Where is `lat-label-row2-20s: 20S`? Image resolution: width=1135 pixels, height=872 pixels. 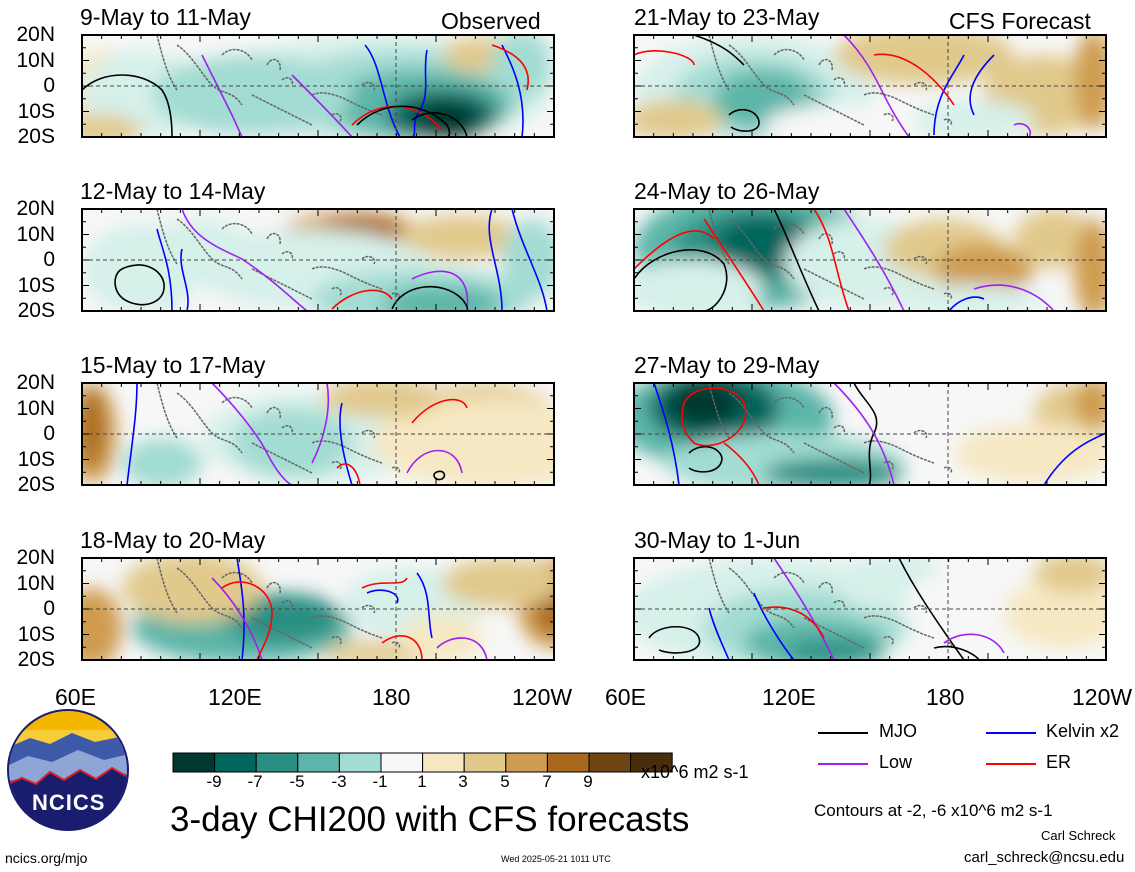 lat-label-row2-20s: 20S is located at coordinates (36, 310).